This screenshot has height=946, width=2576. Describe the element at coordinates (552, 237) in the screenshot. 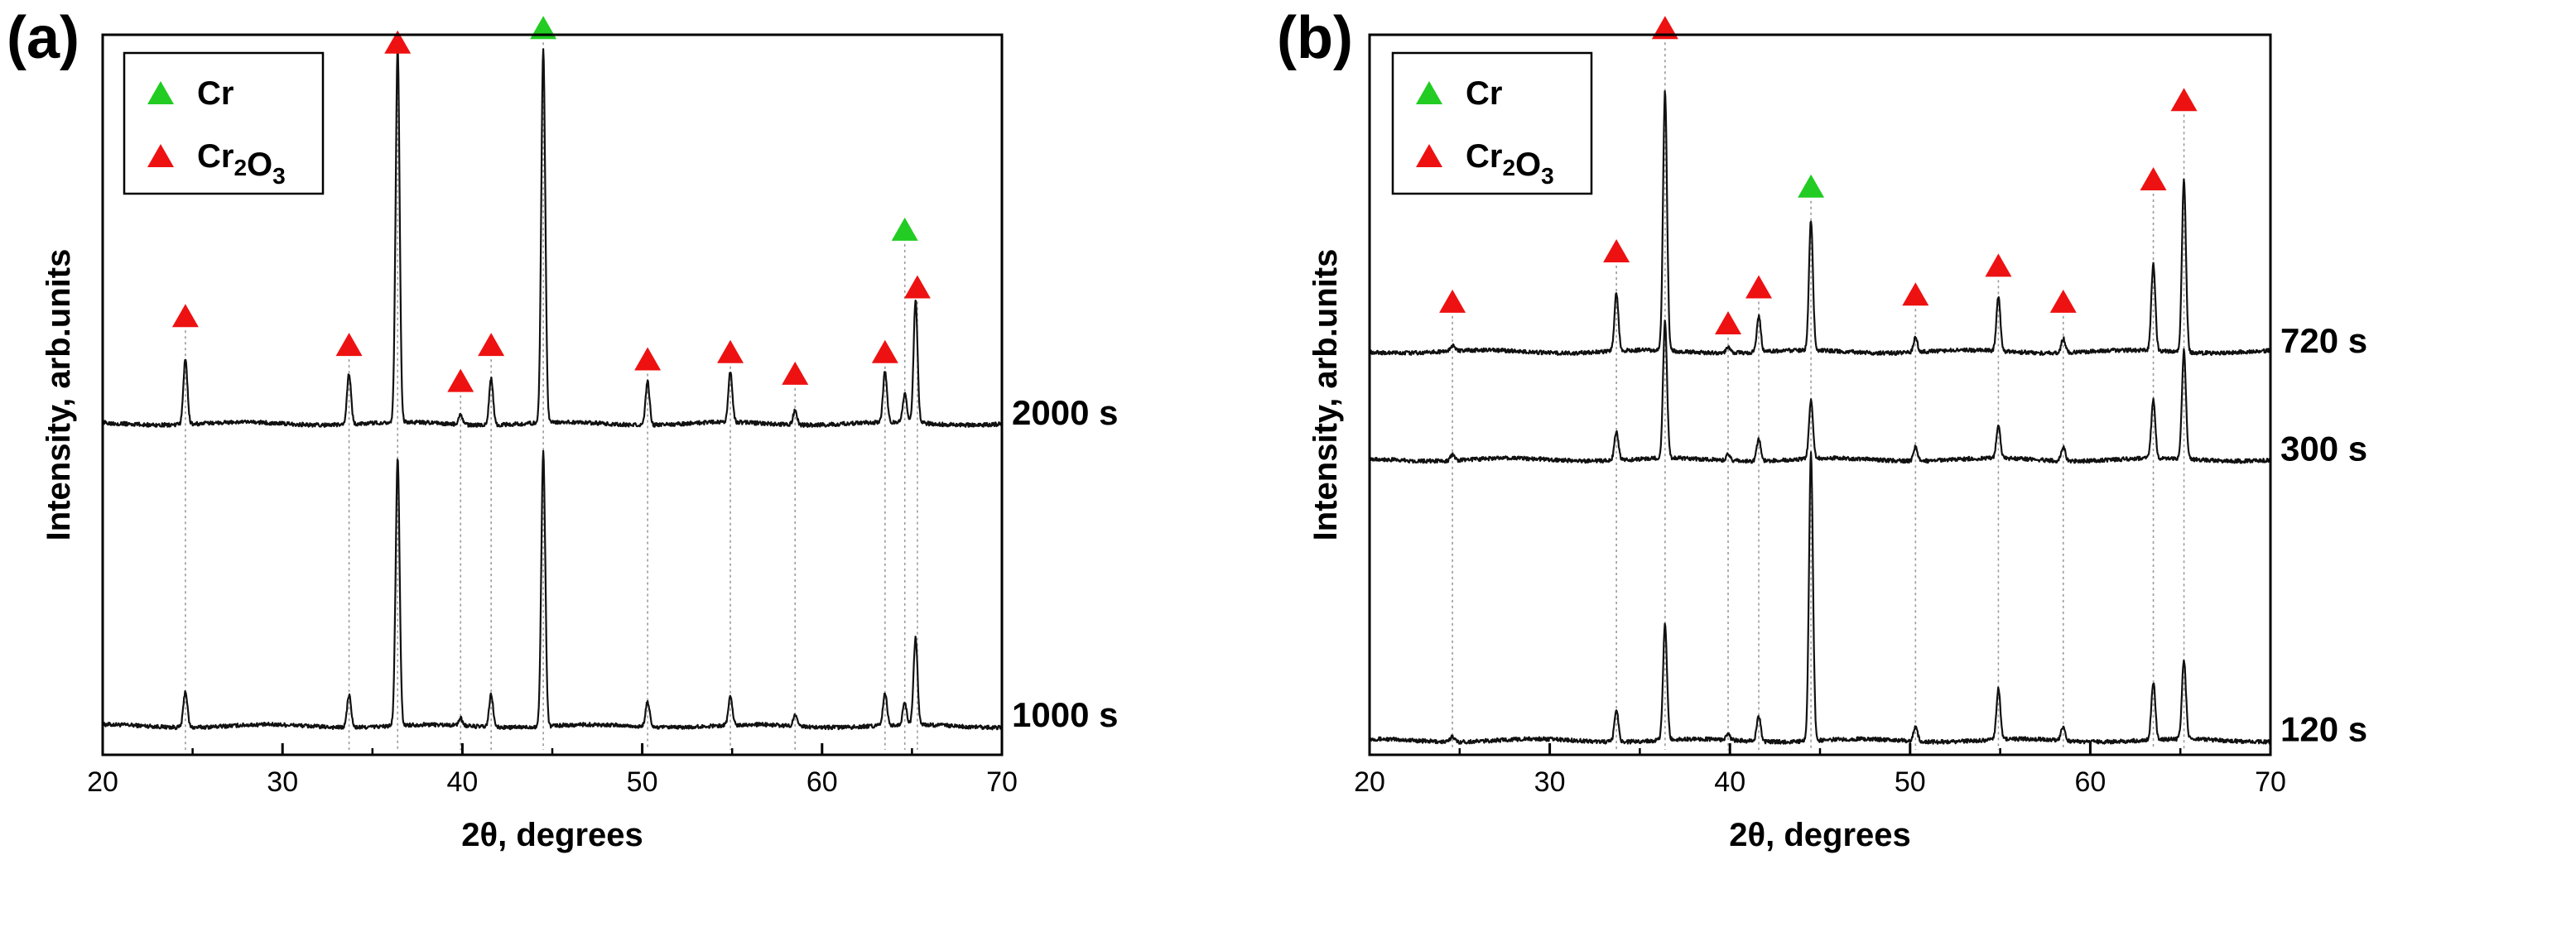

I see `series-trace-2000-s` at that location.